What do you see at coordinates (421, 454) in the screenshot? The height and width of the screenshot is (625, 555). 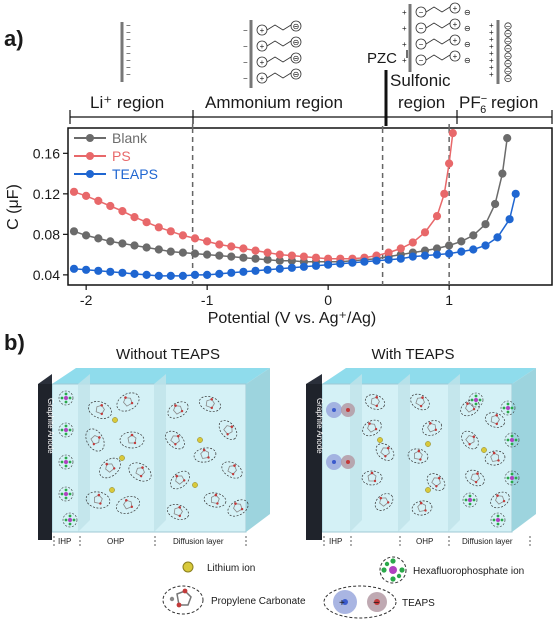 I see `right-schematic` at bounding box center [421, 454].